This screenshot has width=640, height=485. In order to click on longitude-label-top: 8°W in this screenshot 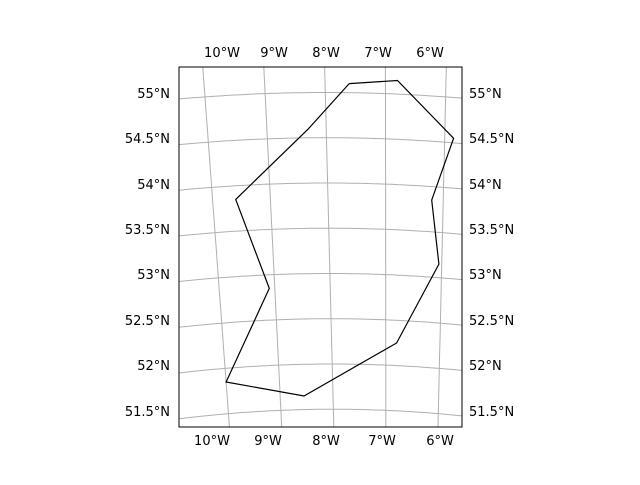, I will do `click(326, 53)`.